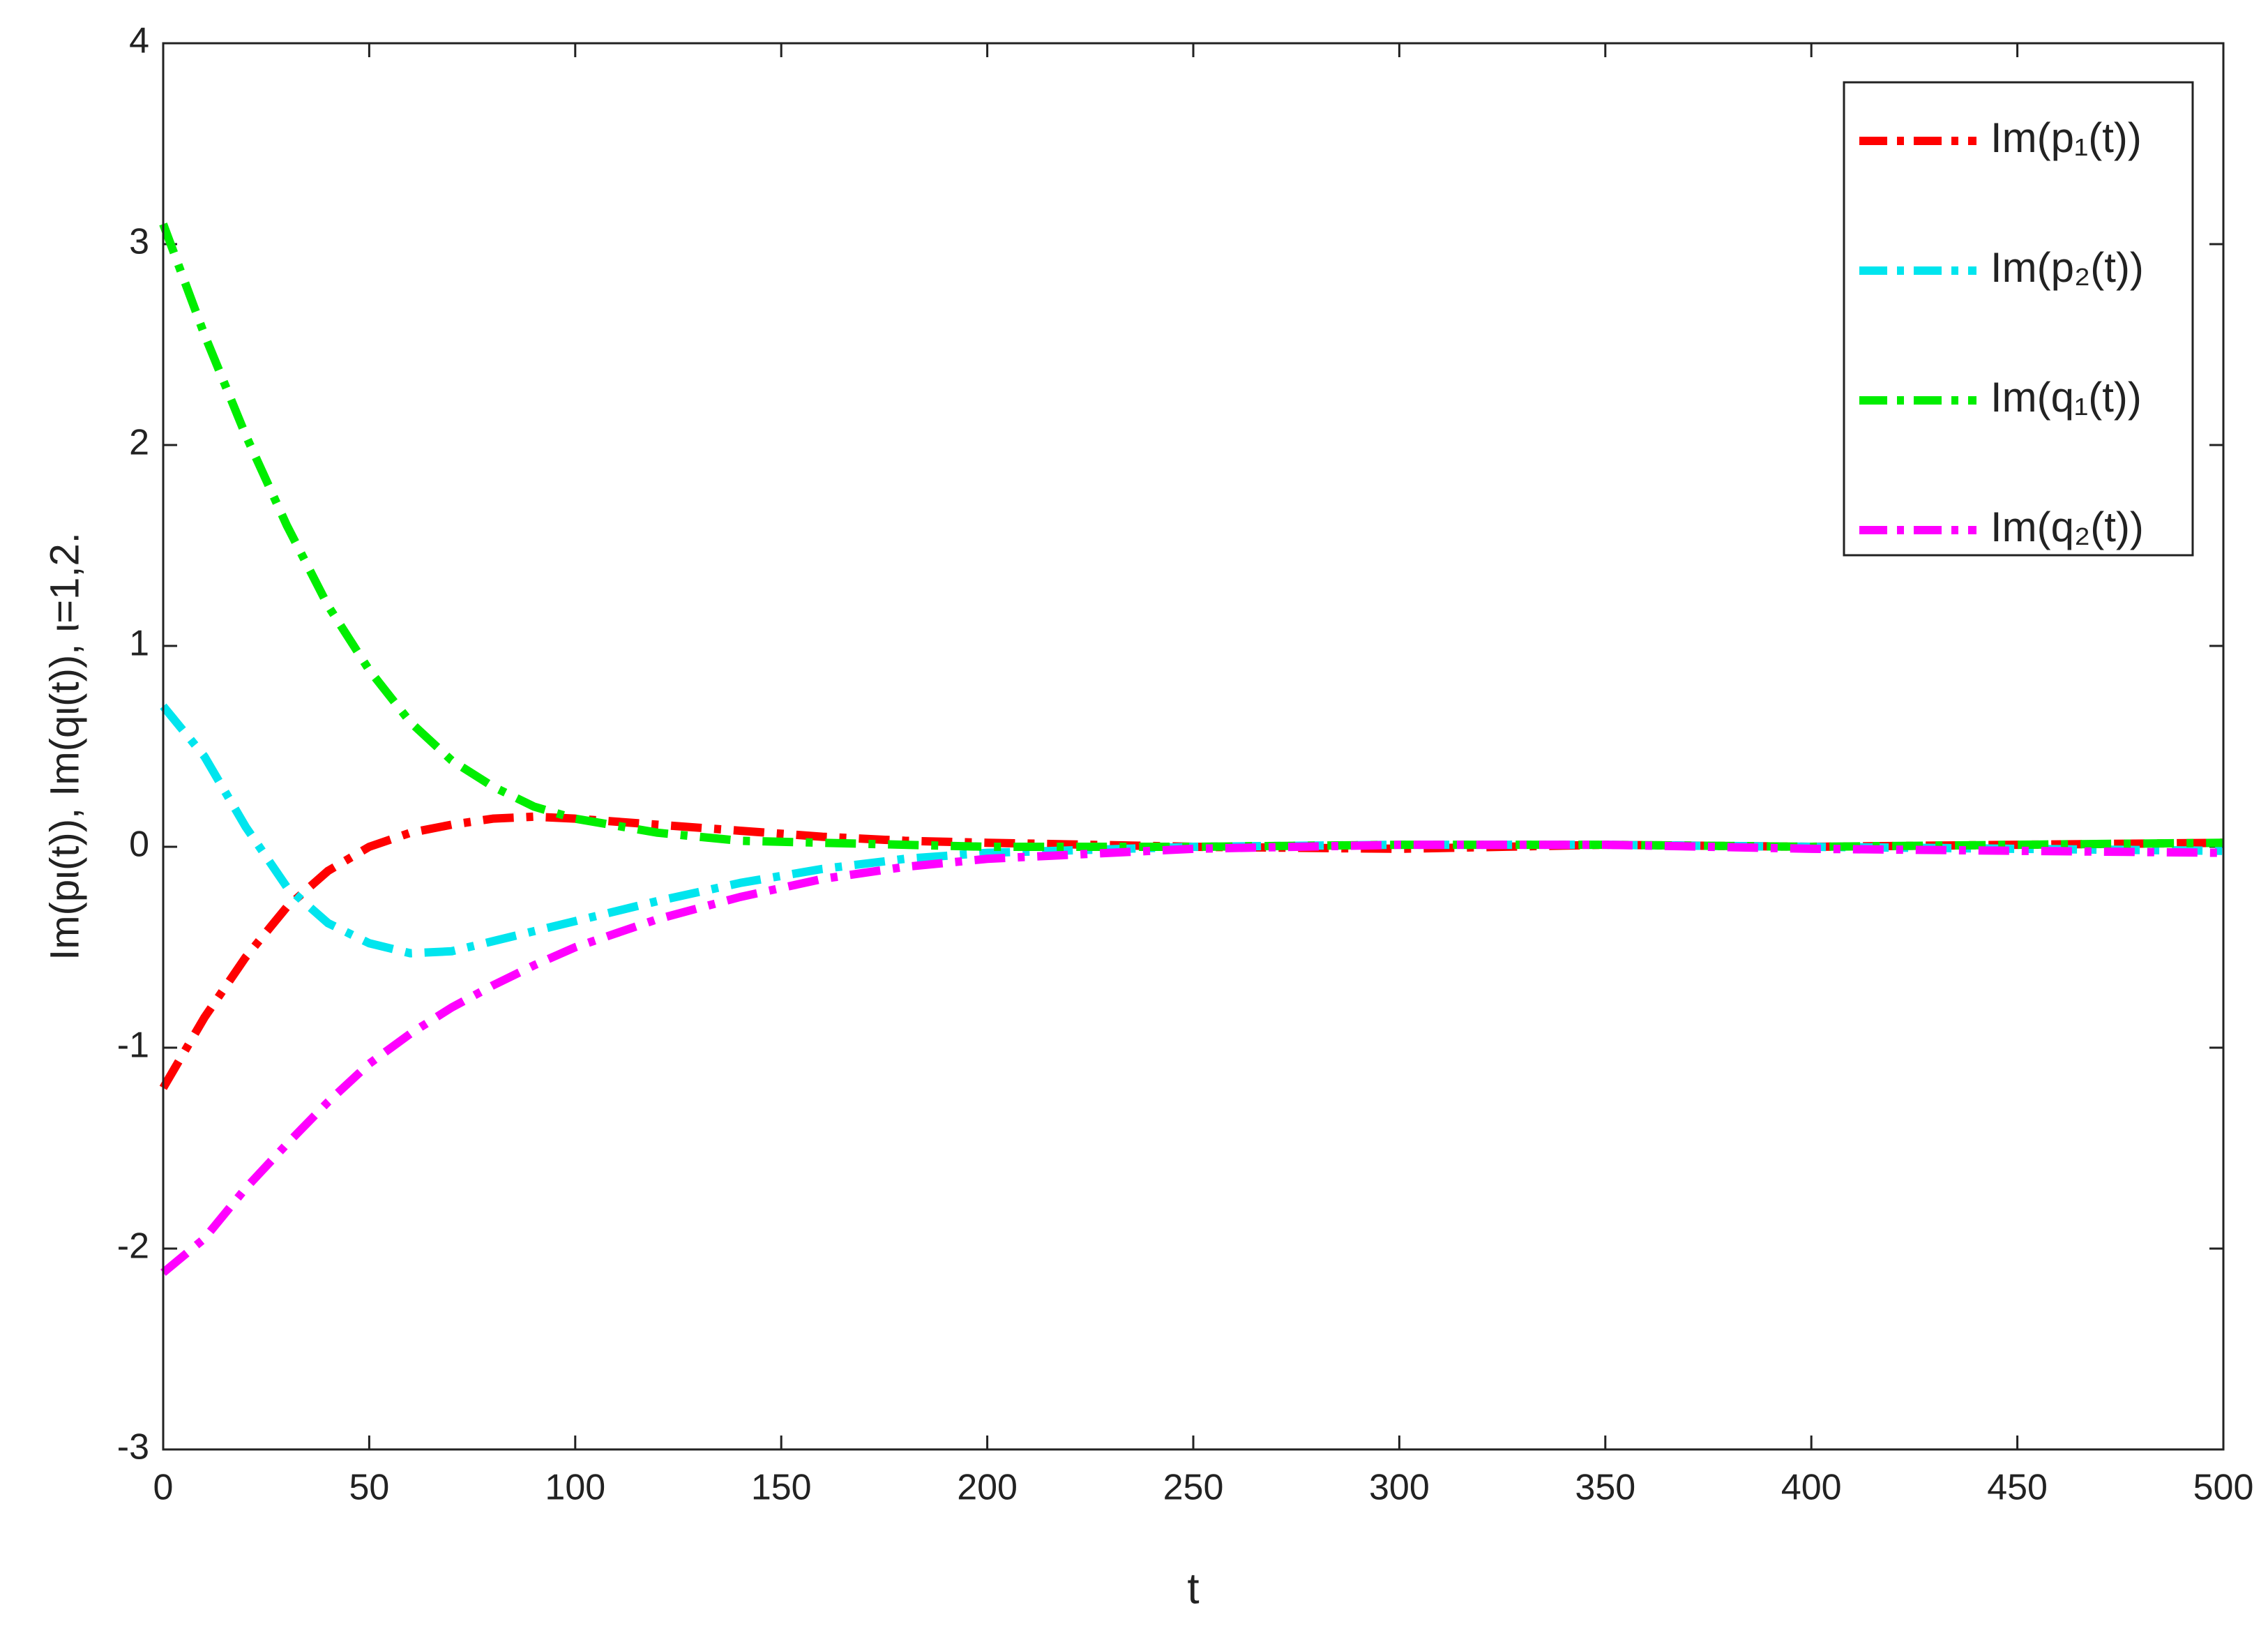  I want to click on x-tick-label: 100, so click(575, 1488).